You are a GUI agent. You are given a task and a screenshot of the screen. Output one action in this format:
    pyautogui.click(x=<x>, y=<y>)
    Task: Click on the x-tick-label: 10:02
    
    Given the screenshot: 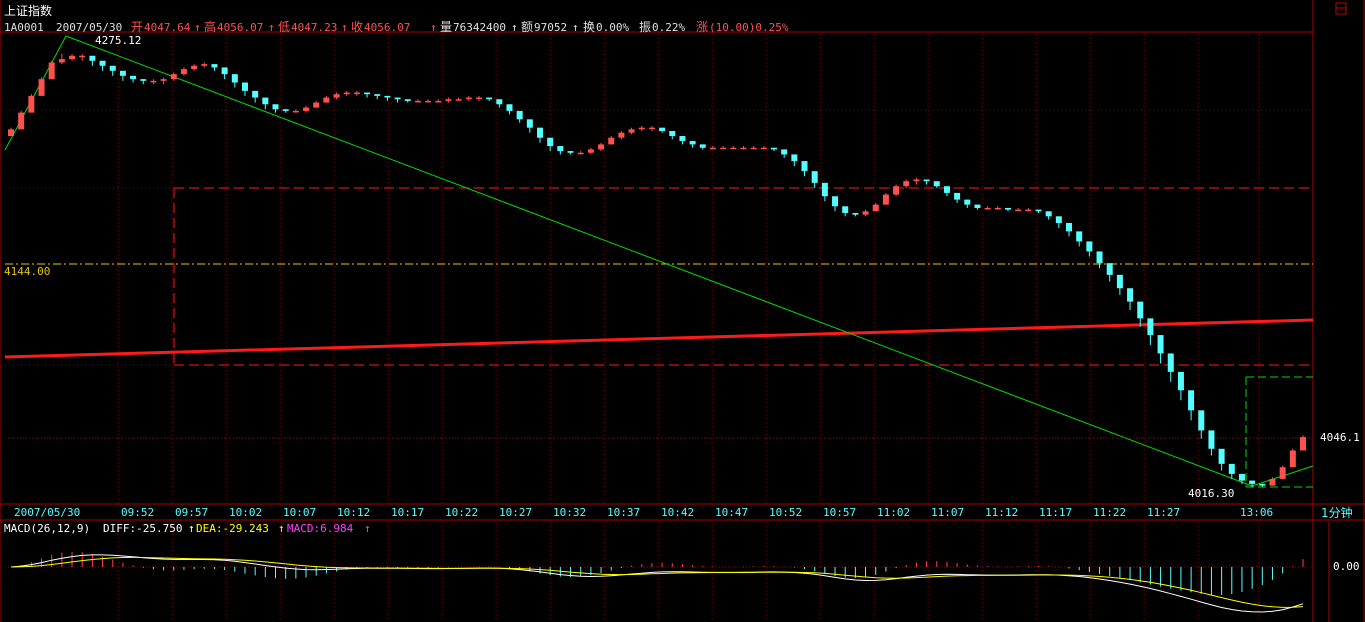 What is the action you would take?
    pyautogui.click(x=245, y=512)
    